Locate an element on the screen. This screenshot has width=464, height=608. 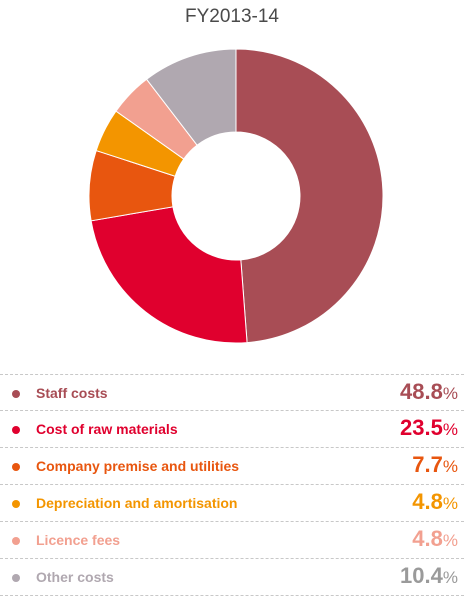
legend-value: 48.8% is located at coordinates (429, 392).